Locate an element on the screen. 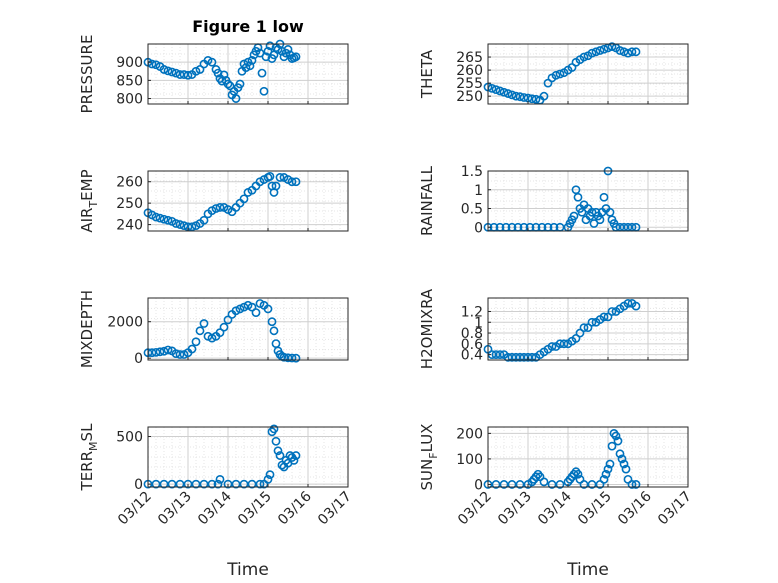 The width and height of the screenshot is (778, 583). y-tick-label: 1.2 is located at coordinates (472, 312).